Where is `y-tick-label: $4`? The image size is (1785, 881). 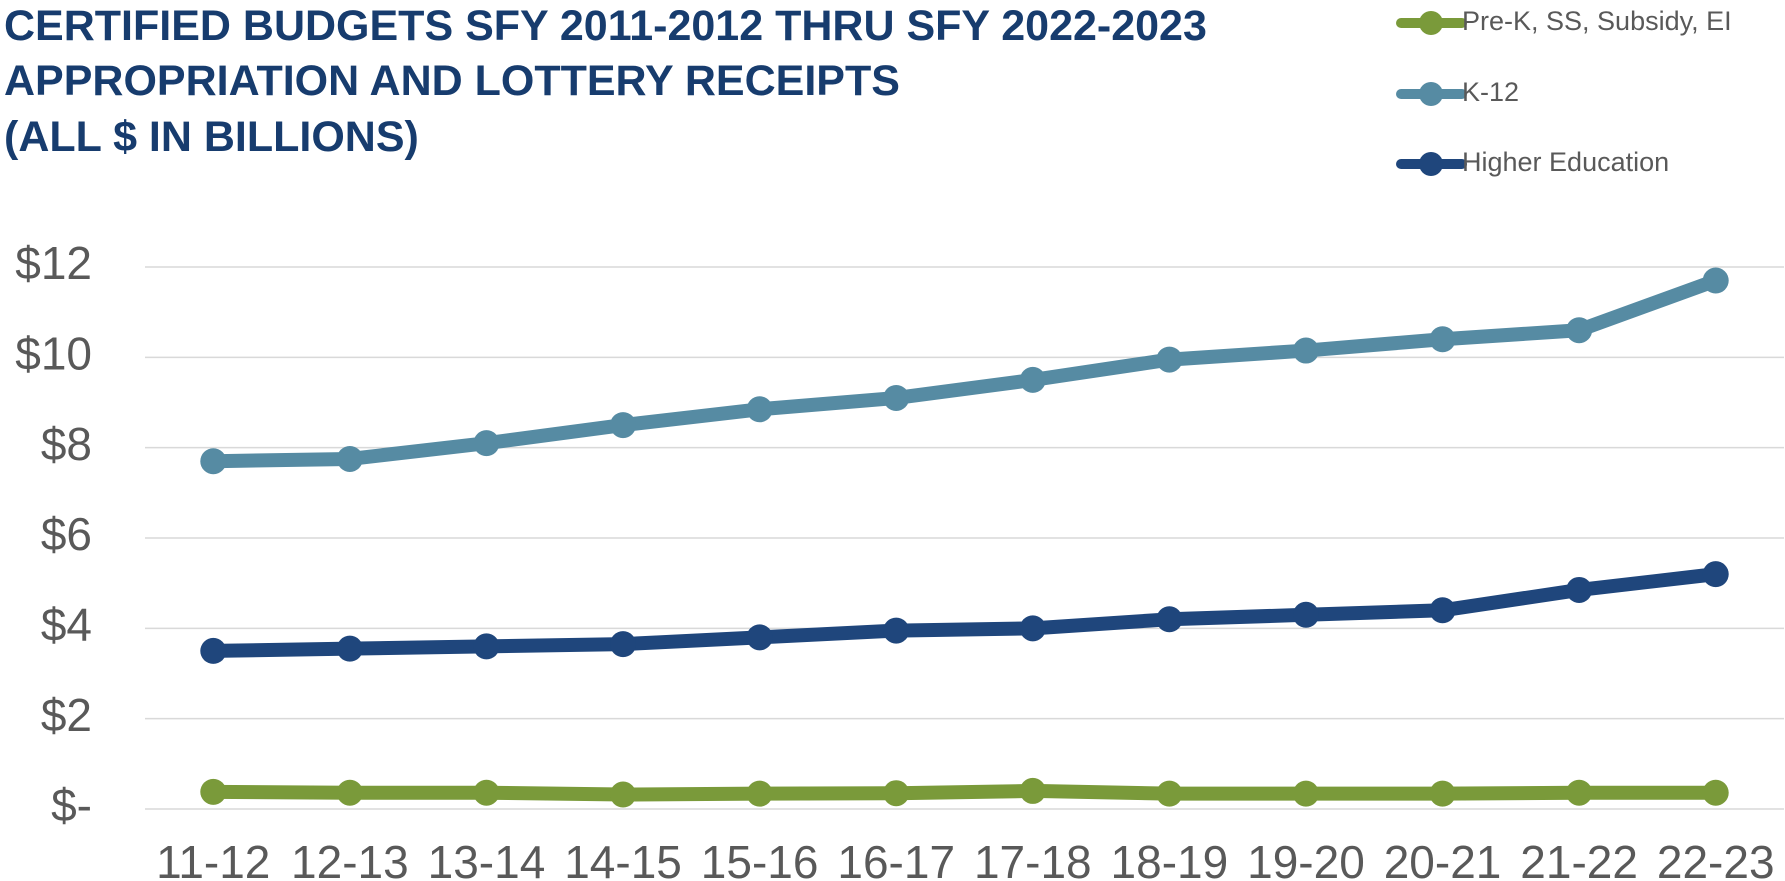
y-tick-label: $4 is located at coordinates (66, 624).